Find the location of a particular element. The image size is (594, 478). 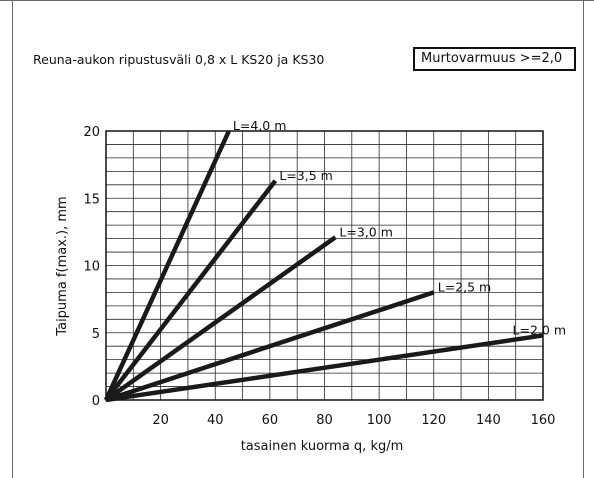

series-label: L=3,5 m is located at coordinates (305, 175).